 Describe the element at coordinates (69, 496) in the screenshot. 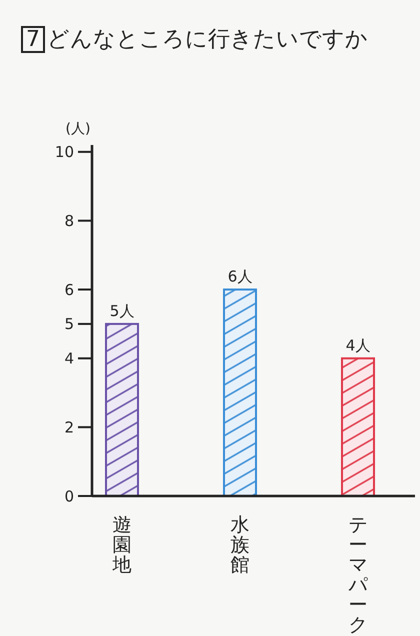

I see `y-tick-label: 0` at that location.